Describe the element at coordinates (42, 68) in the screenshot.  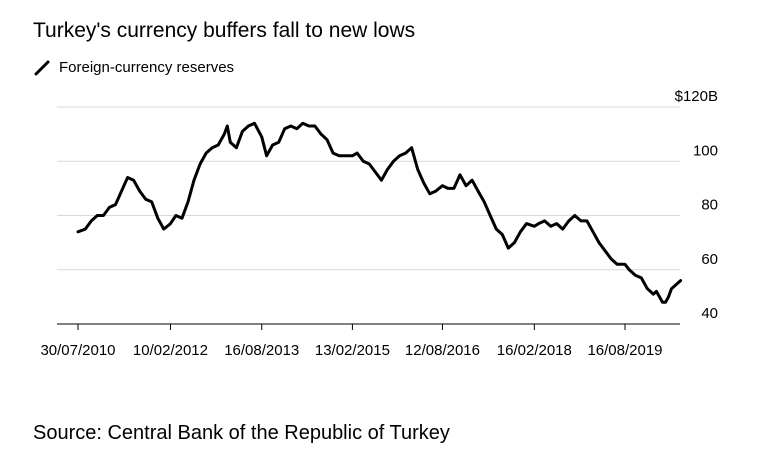
I see `line-swatch-icon` at that location.